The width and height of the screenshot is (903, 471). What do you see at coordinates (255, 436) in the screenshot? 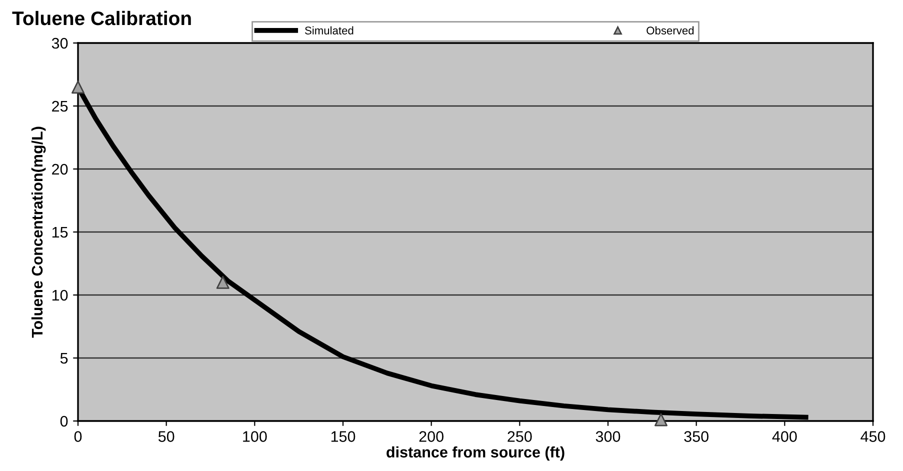
I see `x-tick-label: 100` at bounding box center [255, 436].